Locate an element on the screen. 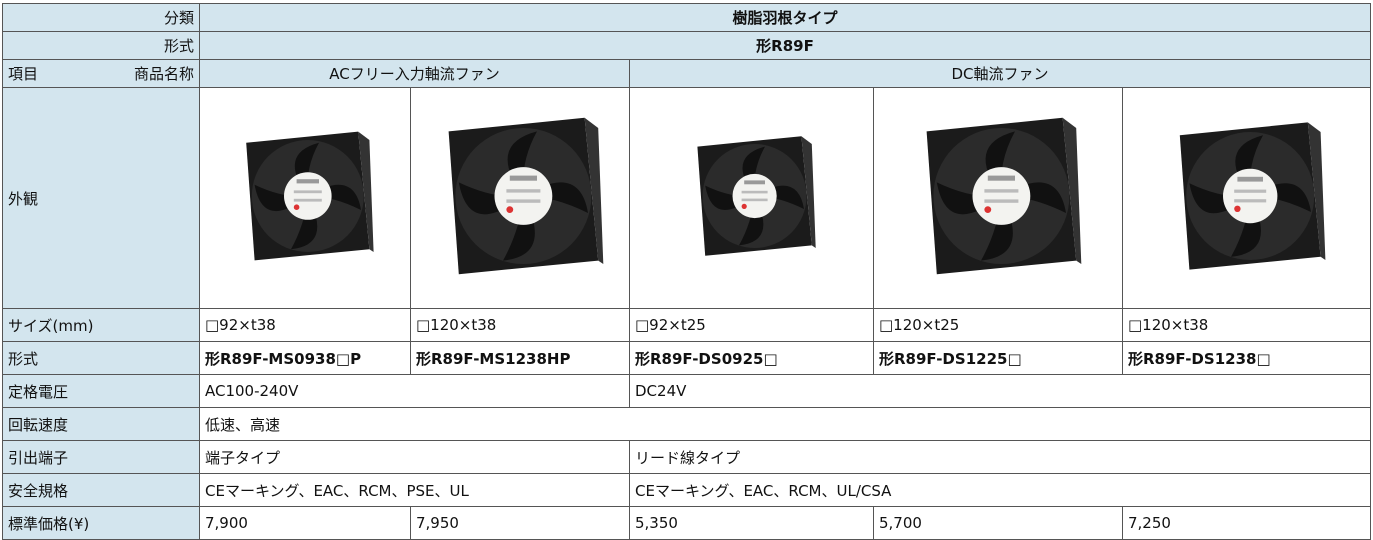 This screenshot has width=1373, height=540. spec-row: 引出端子 端子タイプ リード線タイプ is located at coordinates (686, 457).